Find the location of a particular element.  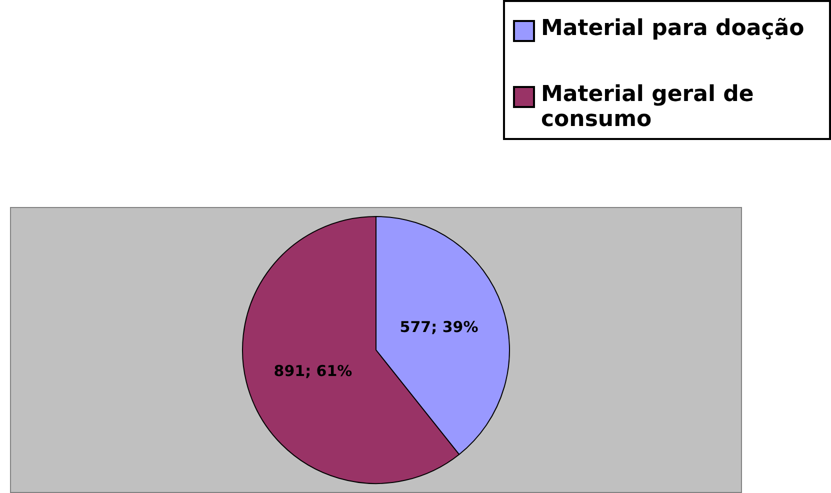

data-label: 891; 61% is located at coordinates (313, 371).